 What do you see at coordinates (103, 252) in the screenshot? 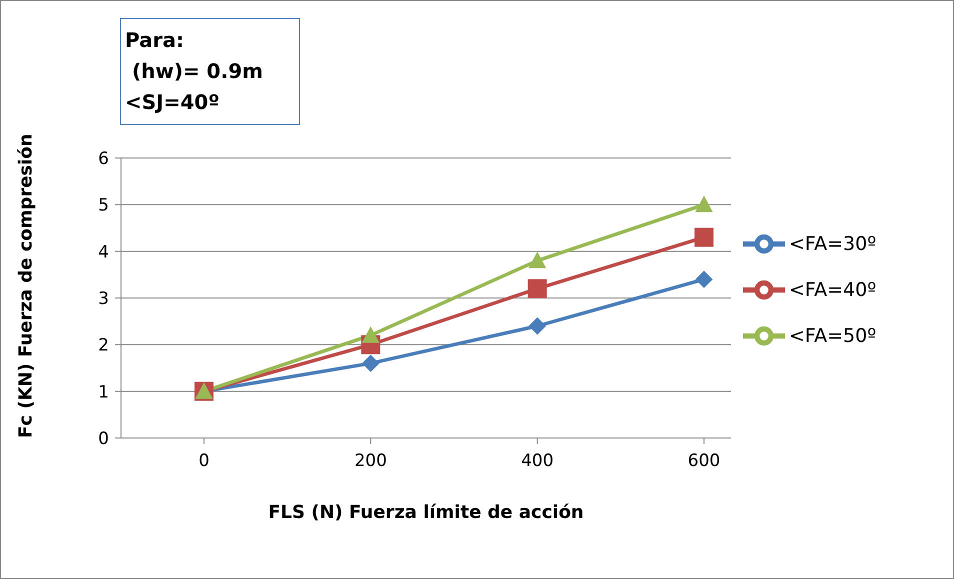
I see `y-tick-label: 4` at bounding box center [103, 252].